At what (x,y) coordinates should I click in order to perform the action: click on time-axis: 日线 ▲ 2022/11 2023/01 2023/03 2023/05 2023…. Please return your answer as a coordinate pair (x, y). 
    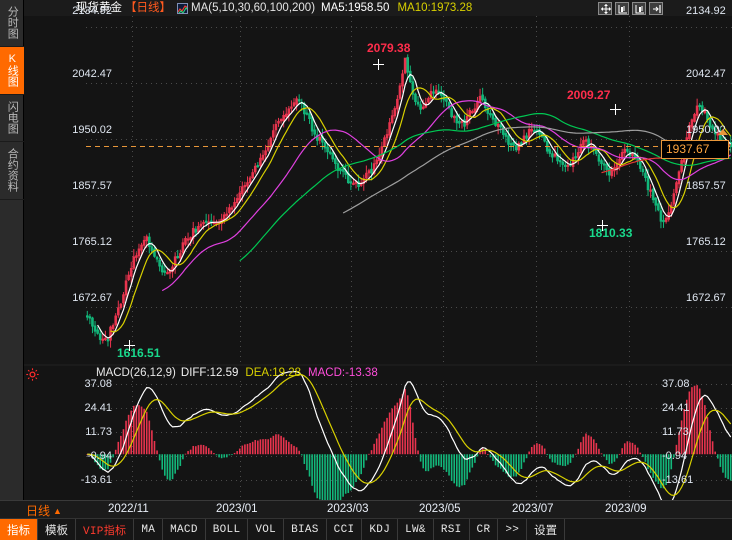
    Looking at the image, I should click on (366, 509).